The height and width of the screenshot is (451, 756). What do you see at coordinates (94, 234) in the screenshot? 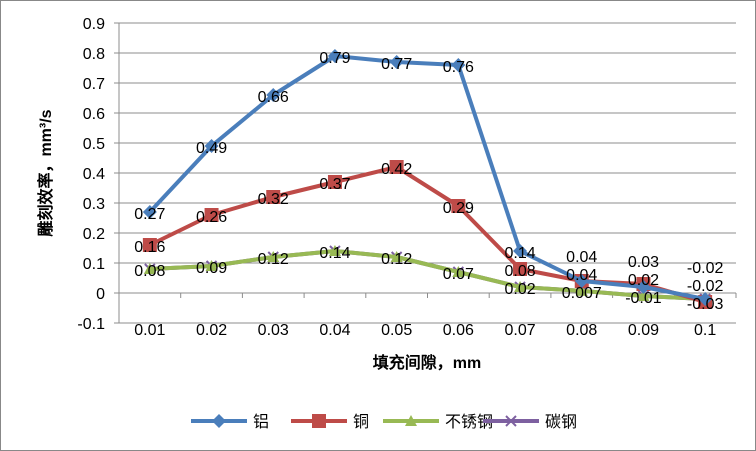
I see `y-tick-label: 0.2` at bounding box center [94, 234].